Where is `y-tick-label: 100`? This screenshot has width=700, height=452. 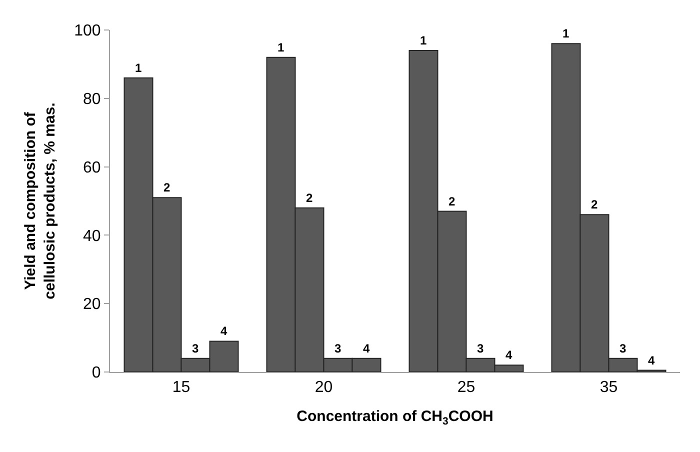 y-tick-label: 100 is located at coordinates (87, 31).